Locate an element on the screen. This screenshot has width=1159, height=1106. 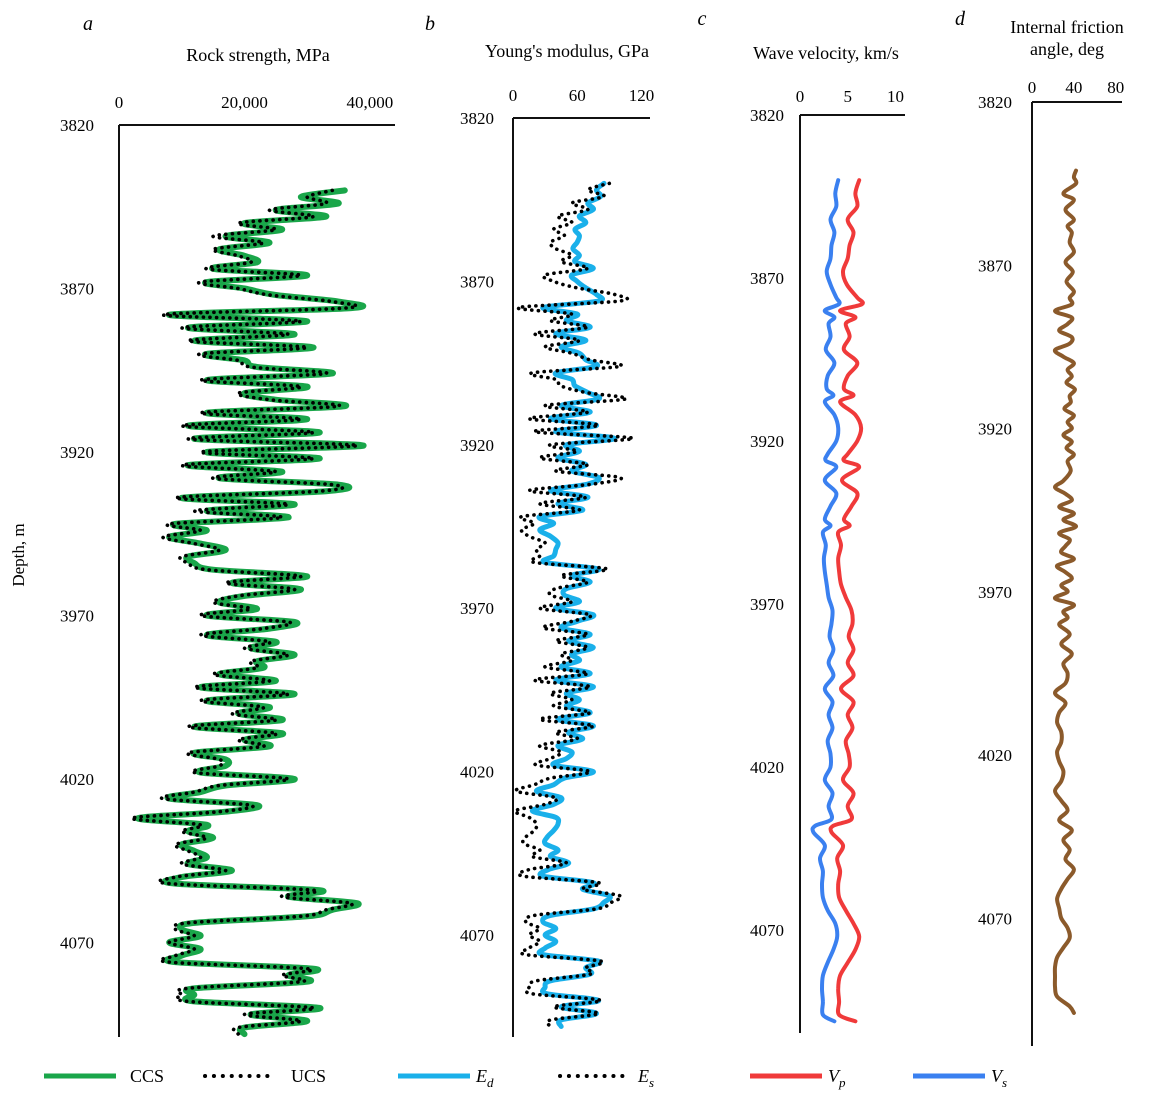
series-es is located at coordinates (574, 605).